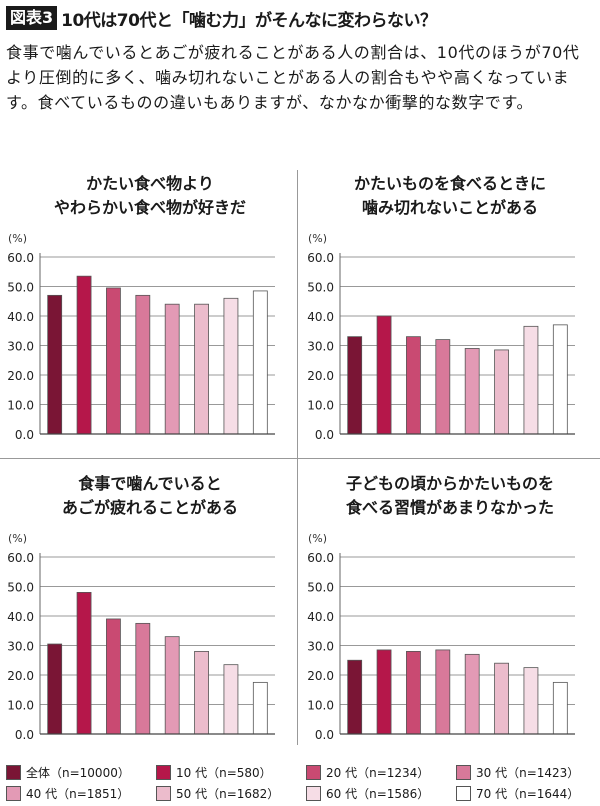 Image resolution: width=600 pixels, height=806 pixels. I want to click on chart-title-line: かたいものを食べるときに, so click(449, 183).